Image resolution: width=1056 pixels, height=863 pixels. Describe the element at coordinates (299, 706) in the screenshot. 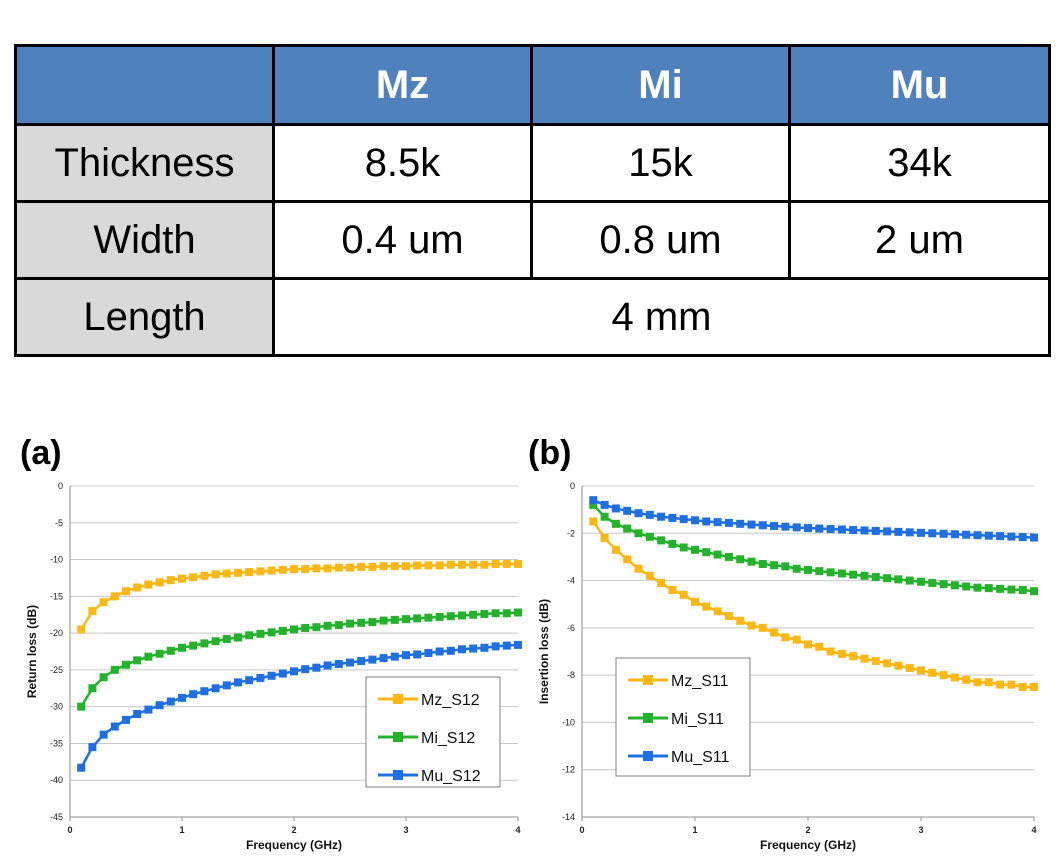

I see `series-line-Mu_S12` at that location.